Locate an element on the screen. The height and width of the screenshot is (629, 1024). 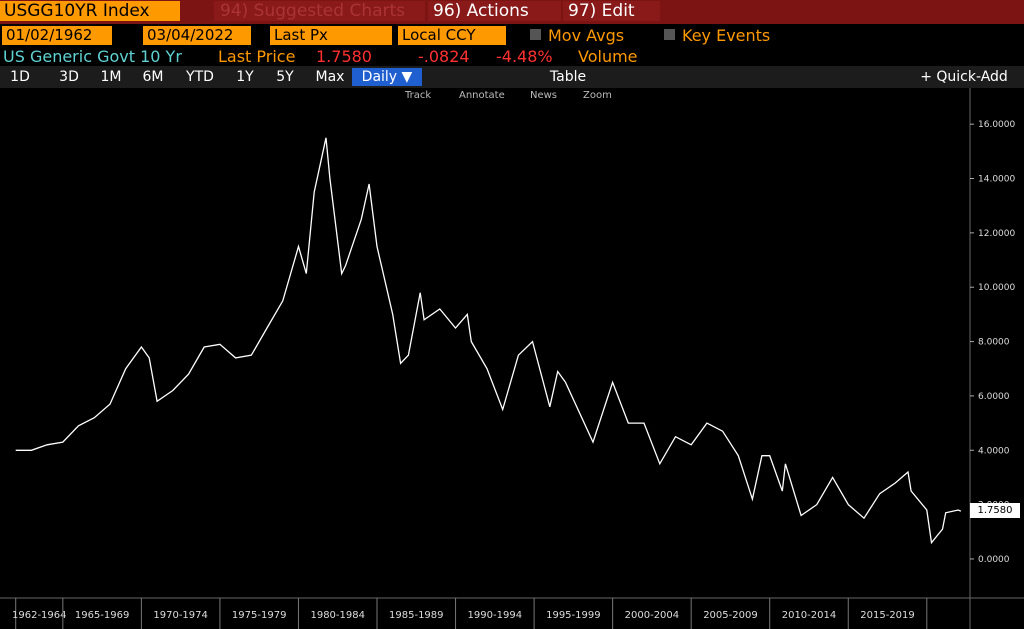
y-tick-label: 4.0000 is located at coordinates (994, 451).